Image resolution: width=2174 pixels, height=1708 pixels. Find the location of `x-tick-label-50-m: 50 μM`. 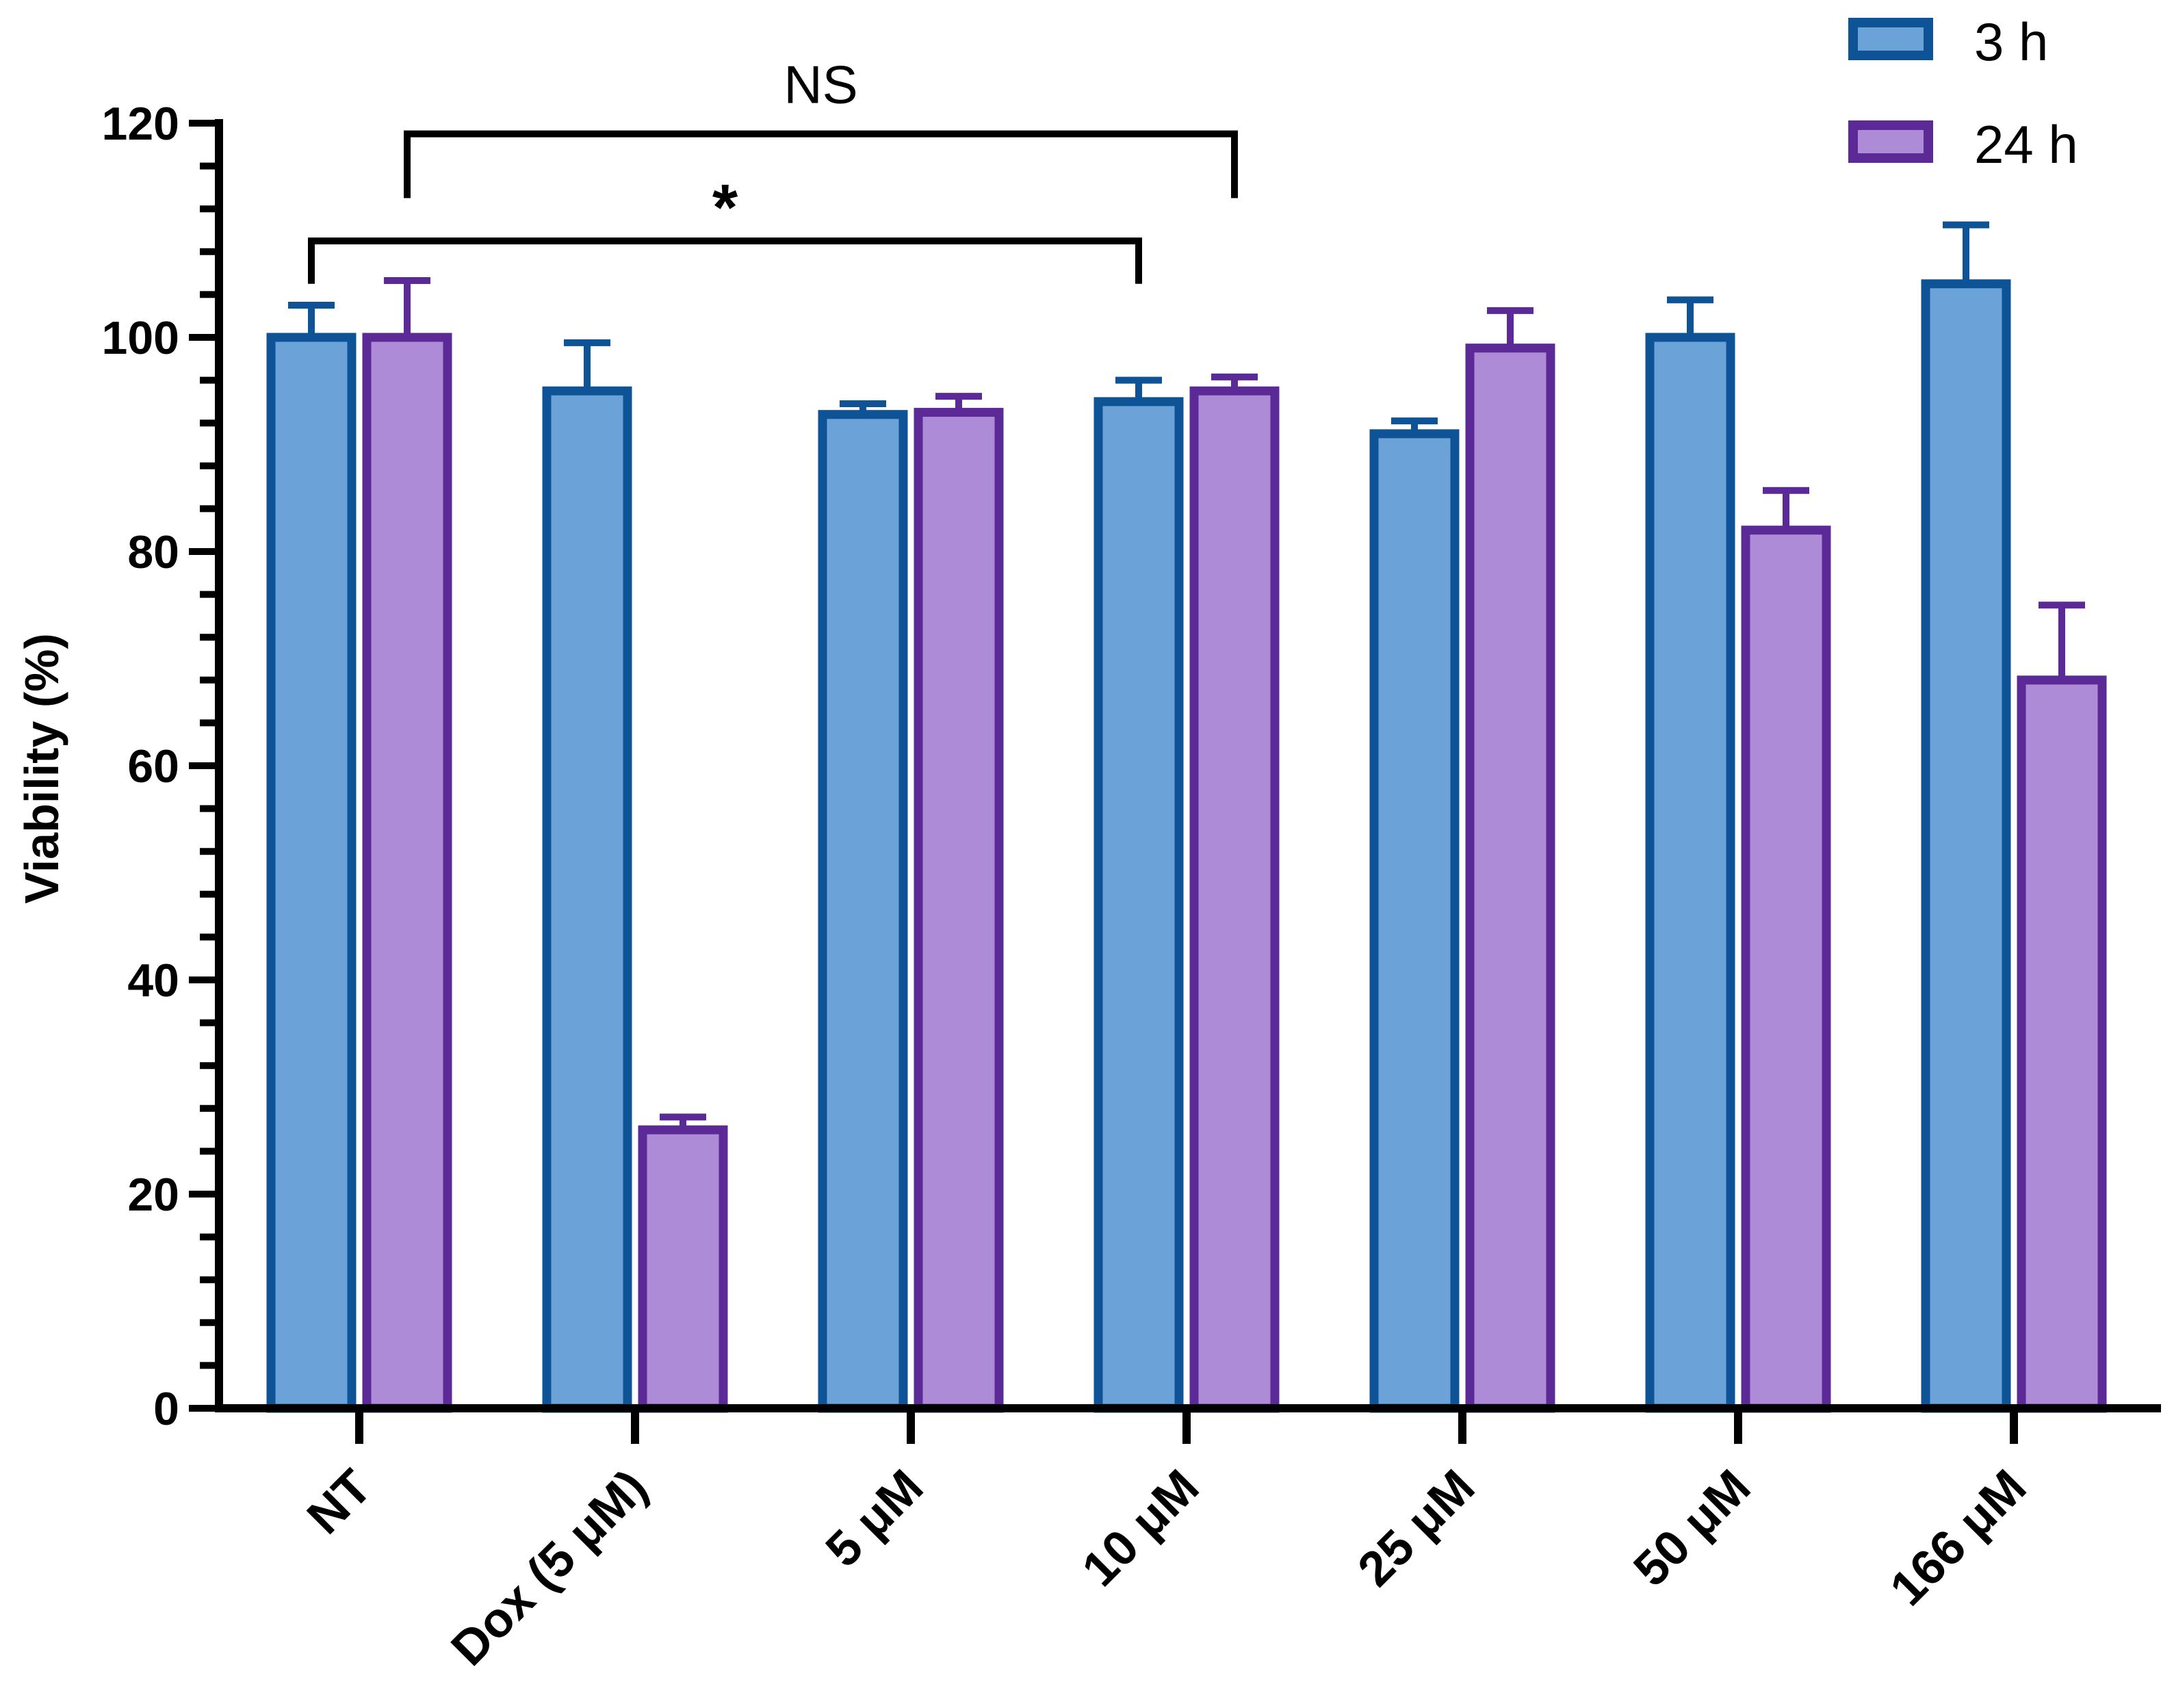

x-tick-label-50-m: 50 μM is located at coordinates (1692, 1528).